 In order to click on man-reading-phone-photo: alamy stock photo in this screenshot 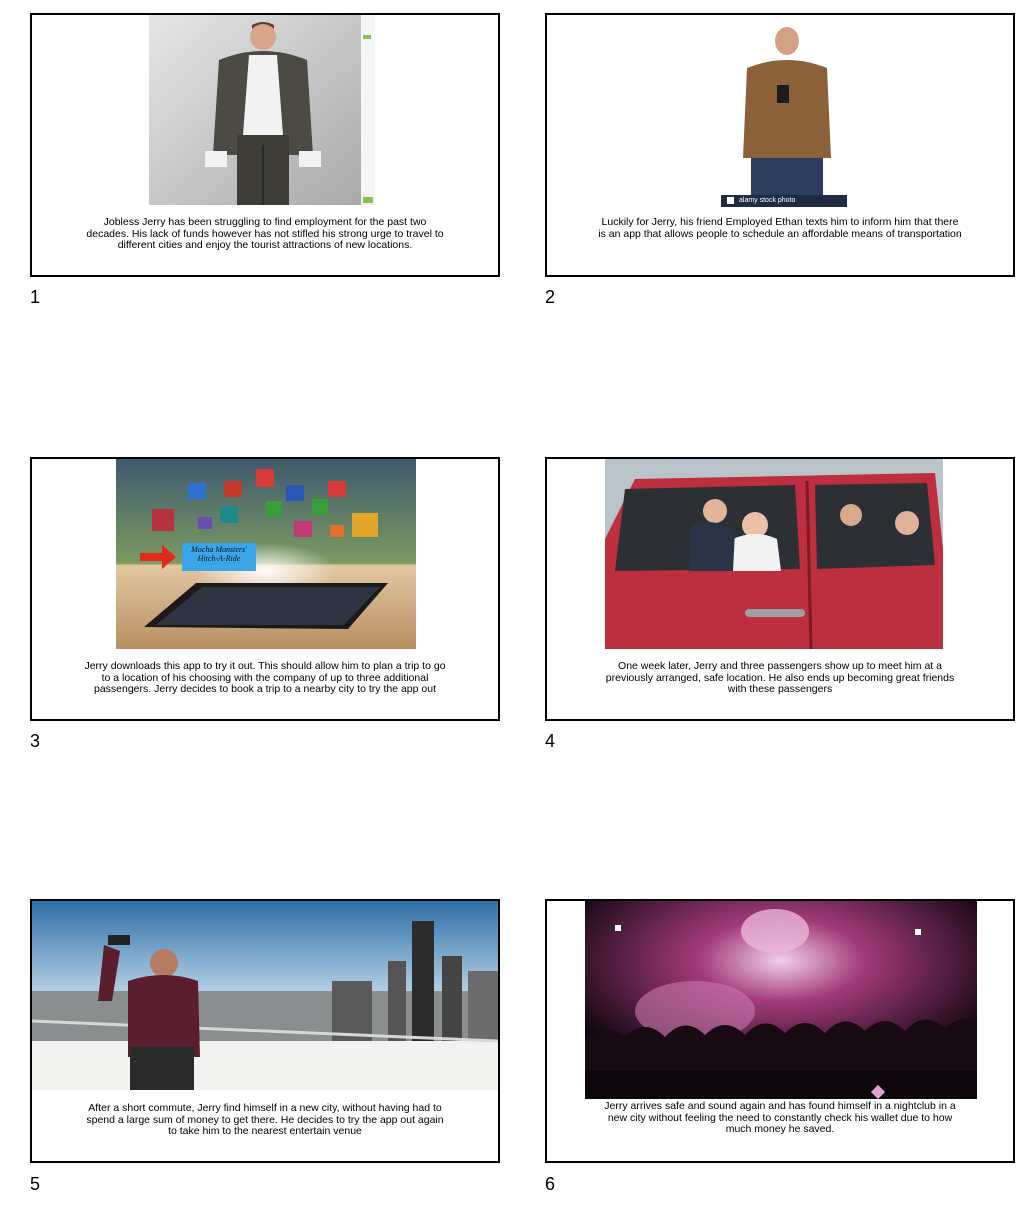, I will do `click(785, 115)`.